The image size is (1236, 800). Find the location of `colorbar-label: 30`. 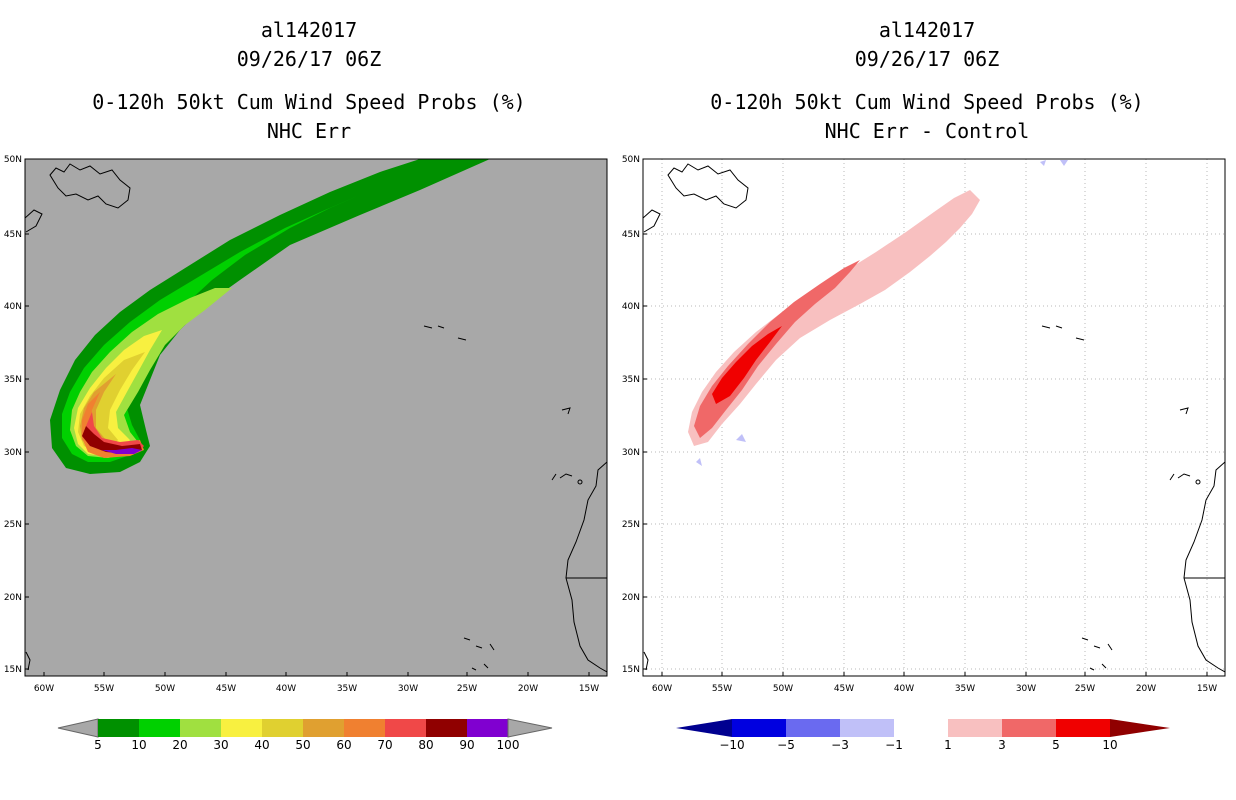

colorbar-label: 30 is located at coordinates (220, 745).